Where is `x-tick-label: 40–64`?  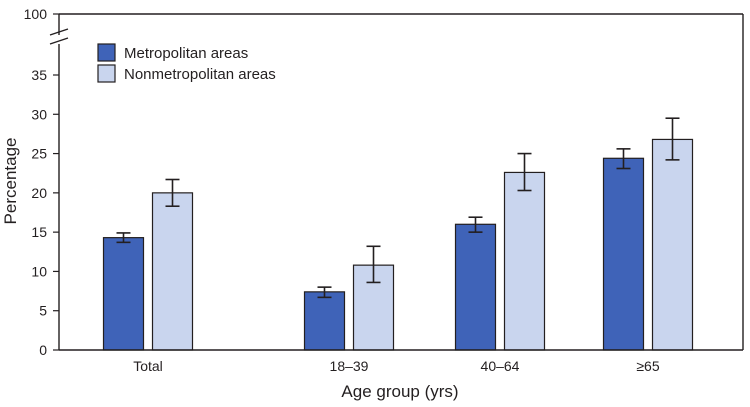 x-tick-label: 40–64 is located at coordinates (500, 366).